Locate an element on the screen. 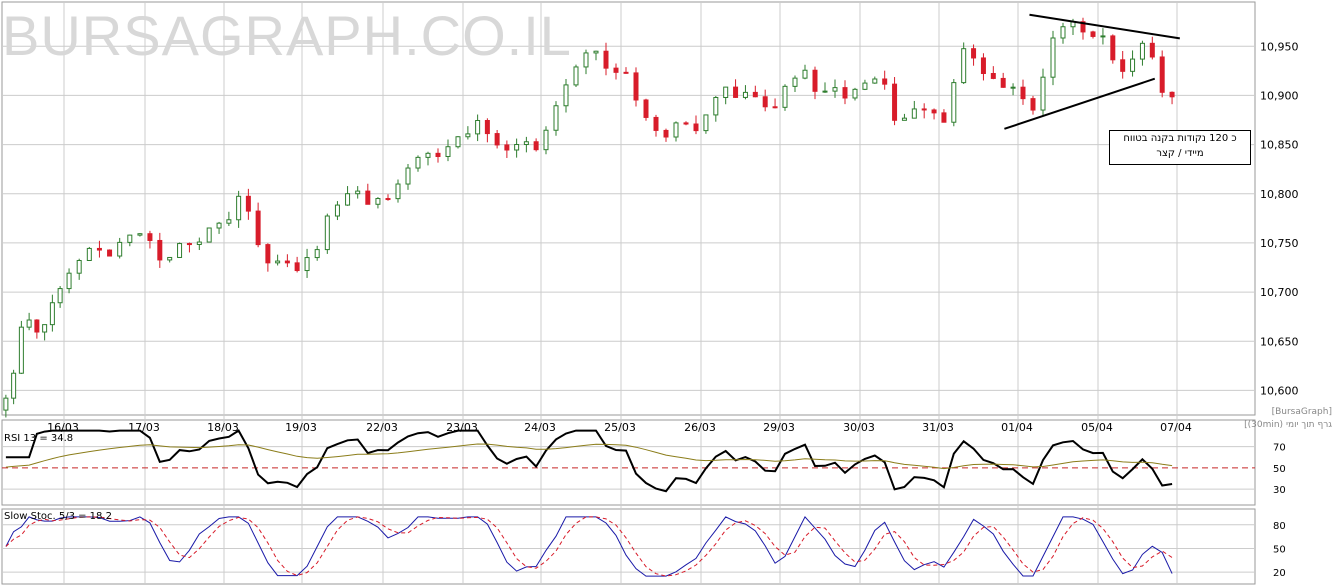 The image size is (1336, 588). rsi-title: RSI 13 = 34.8 is located at coordinates (39, 438).